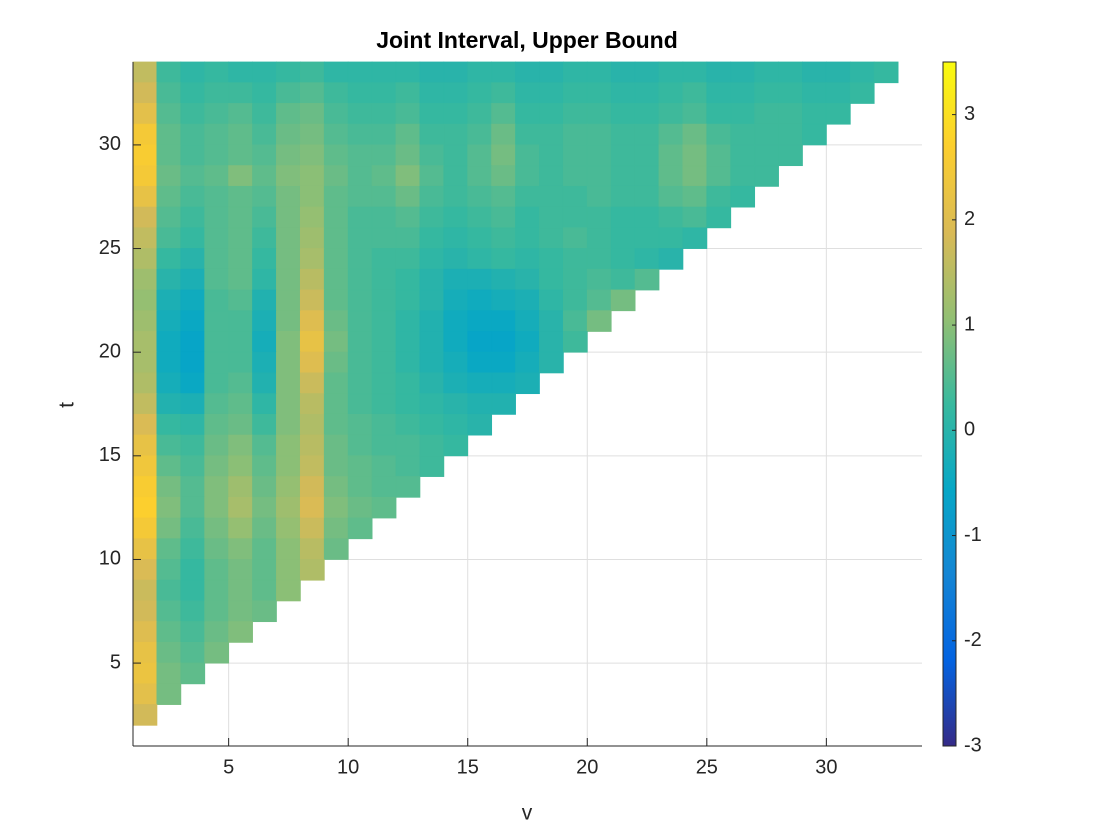 This screenshot has height=840, width=1120. Describe the element at coordinates (110, 351) in the screenshot. I see `y-tick-label: 20` at that location.